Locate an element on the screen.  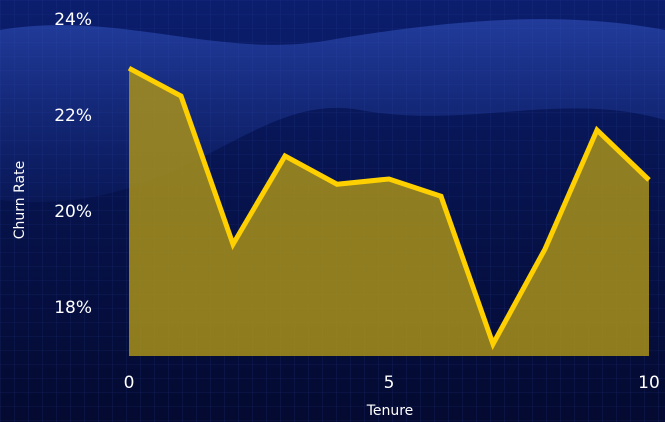
x-axis-title: Tenure is located at coordinates (390, 411).